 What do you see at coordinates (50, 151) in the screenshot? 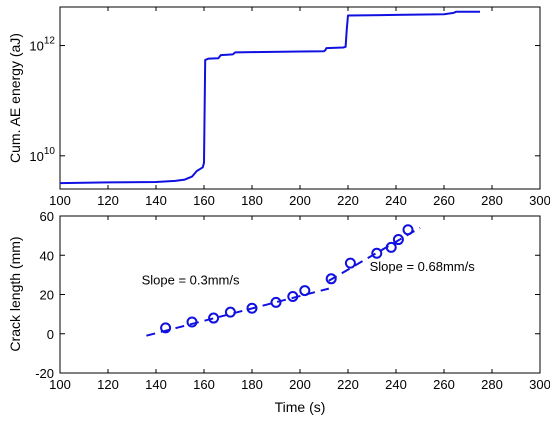
I see `energy-y-tick-exponent: 10` at bounding box center [50, 151].